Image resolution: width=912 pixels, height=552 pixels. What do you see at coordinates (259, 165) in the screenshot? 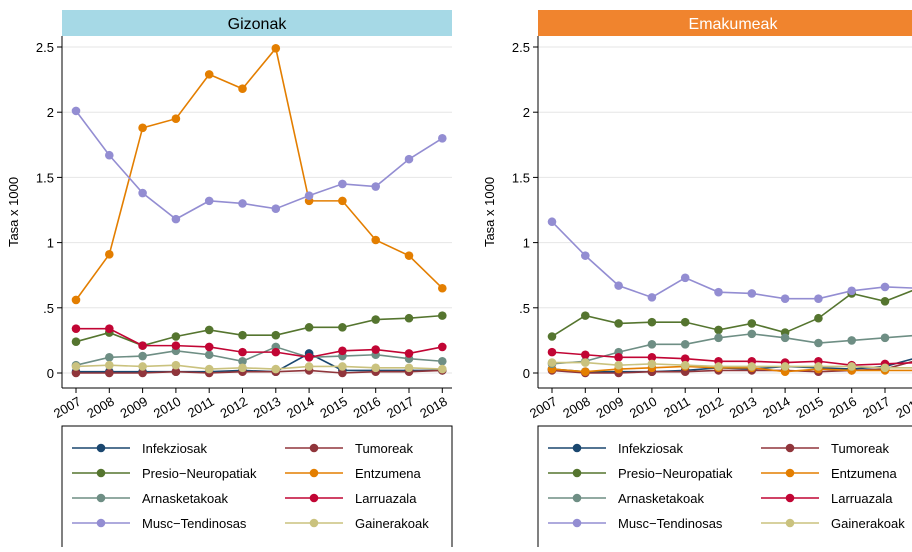
I see `series-line-musc-tendinosas` at bounding box center [259, 165].